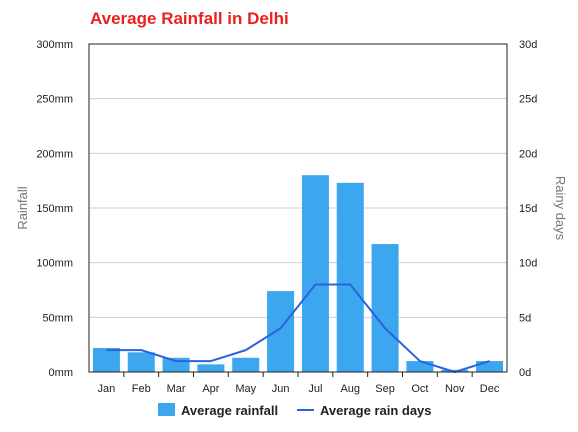 The height and width of the screenshot is (432, 578). I want to click on y2-tick-label: 20d, so click(528, 154).